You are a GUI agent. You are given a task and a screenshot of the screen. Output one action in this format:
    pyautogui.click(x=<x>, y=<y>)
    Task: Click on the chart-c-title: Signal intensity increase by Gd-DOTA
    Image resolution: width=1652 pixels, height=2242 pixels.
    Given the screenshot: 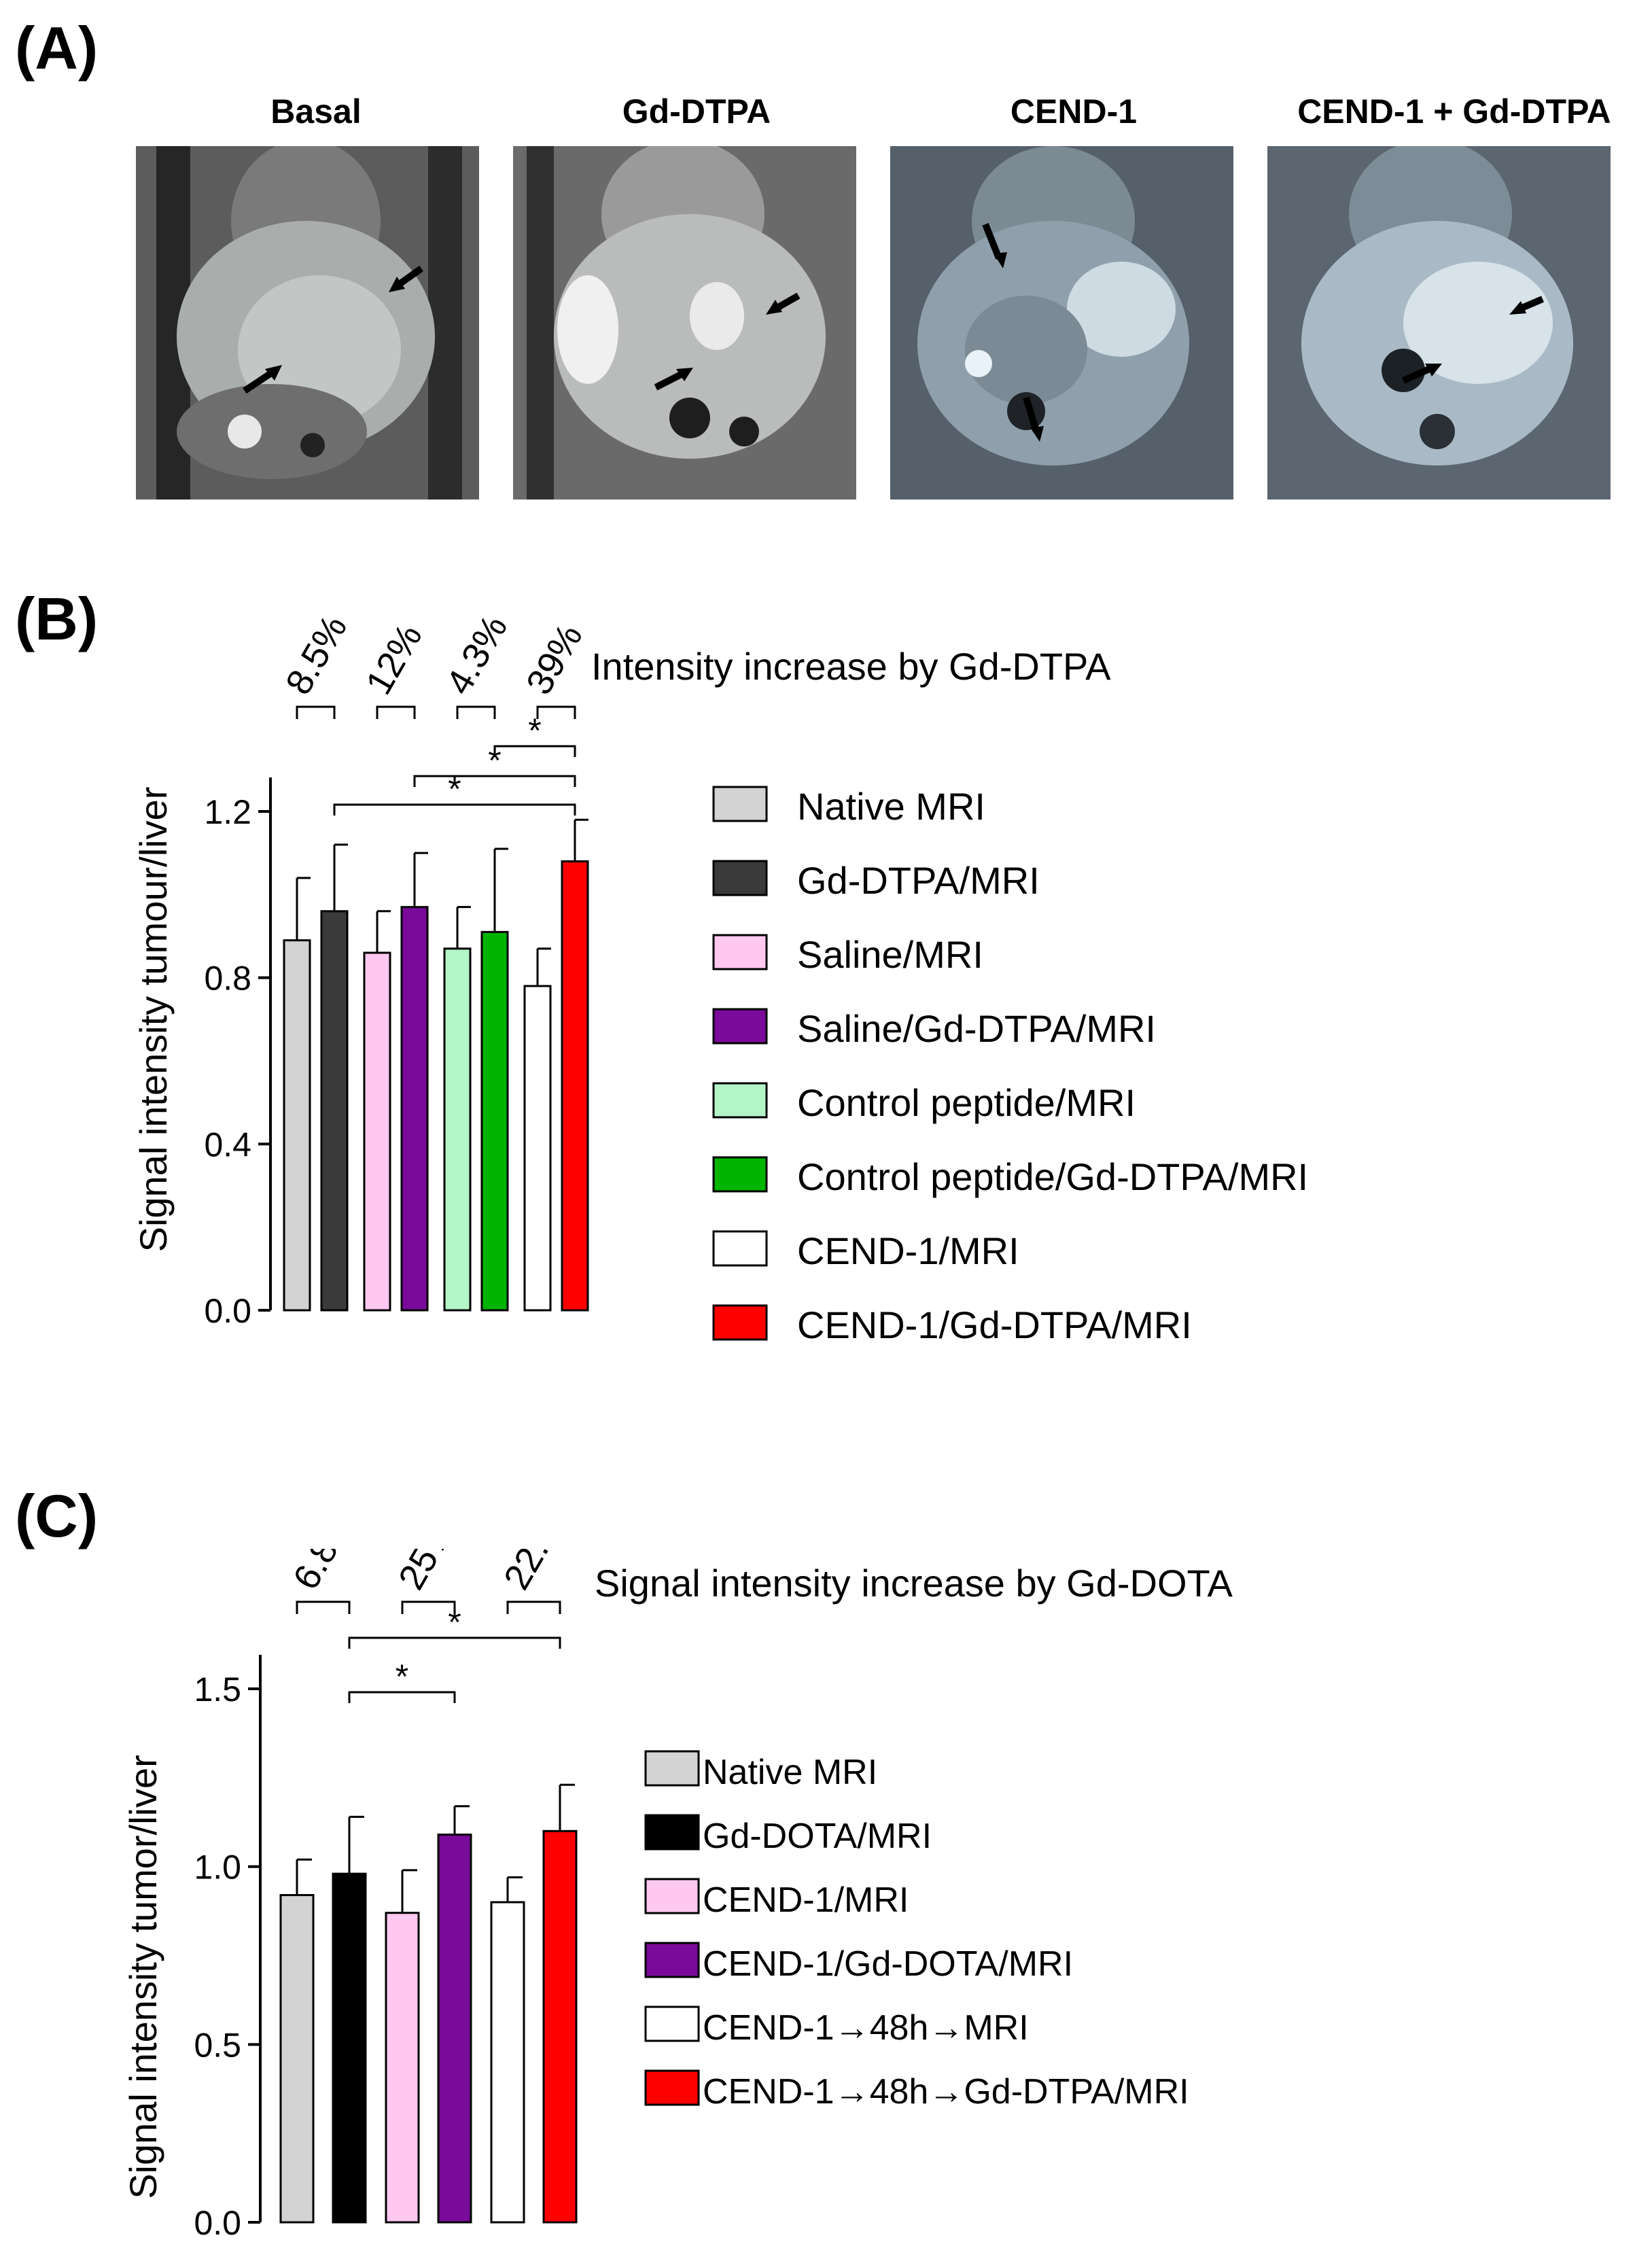 What is the action you would take?
    pyautogui.click(x=914, y=1583)
    